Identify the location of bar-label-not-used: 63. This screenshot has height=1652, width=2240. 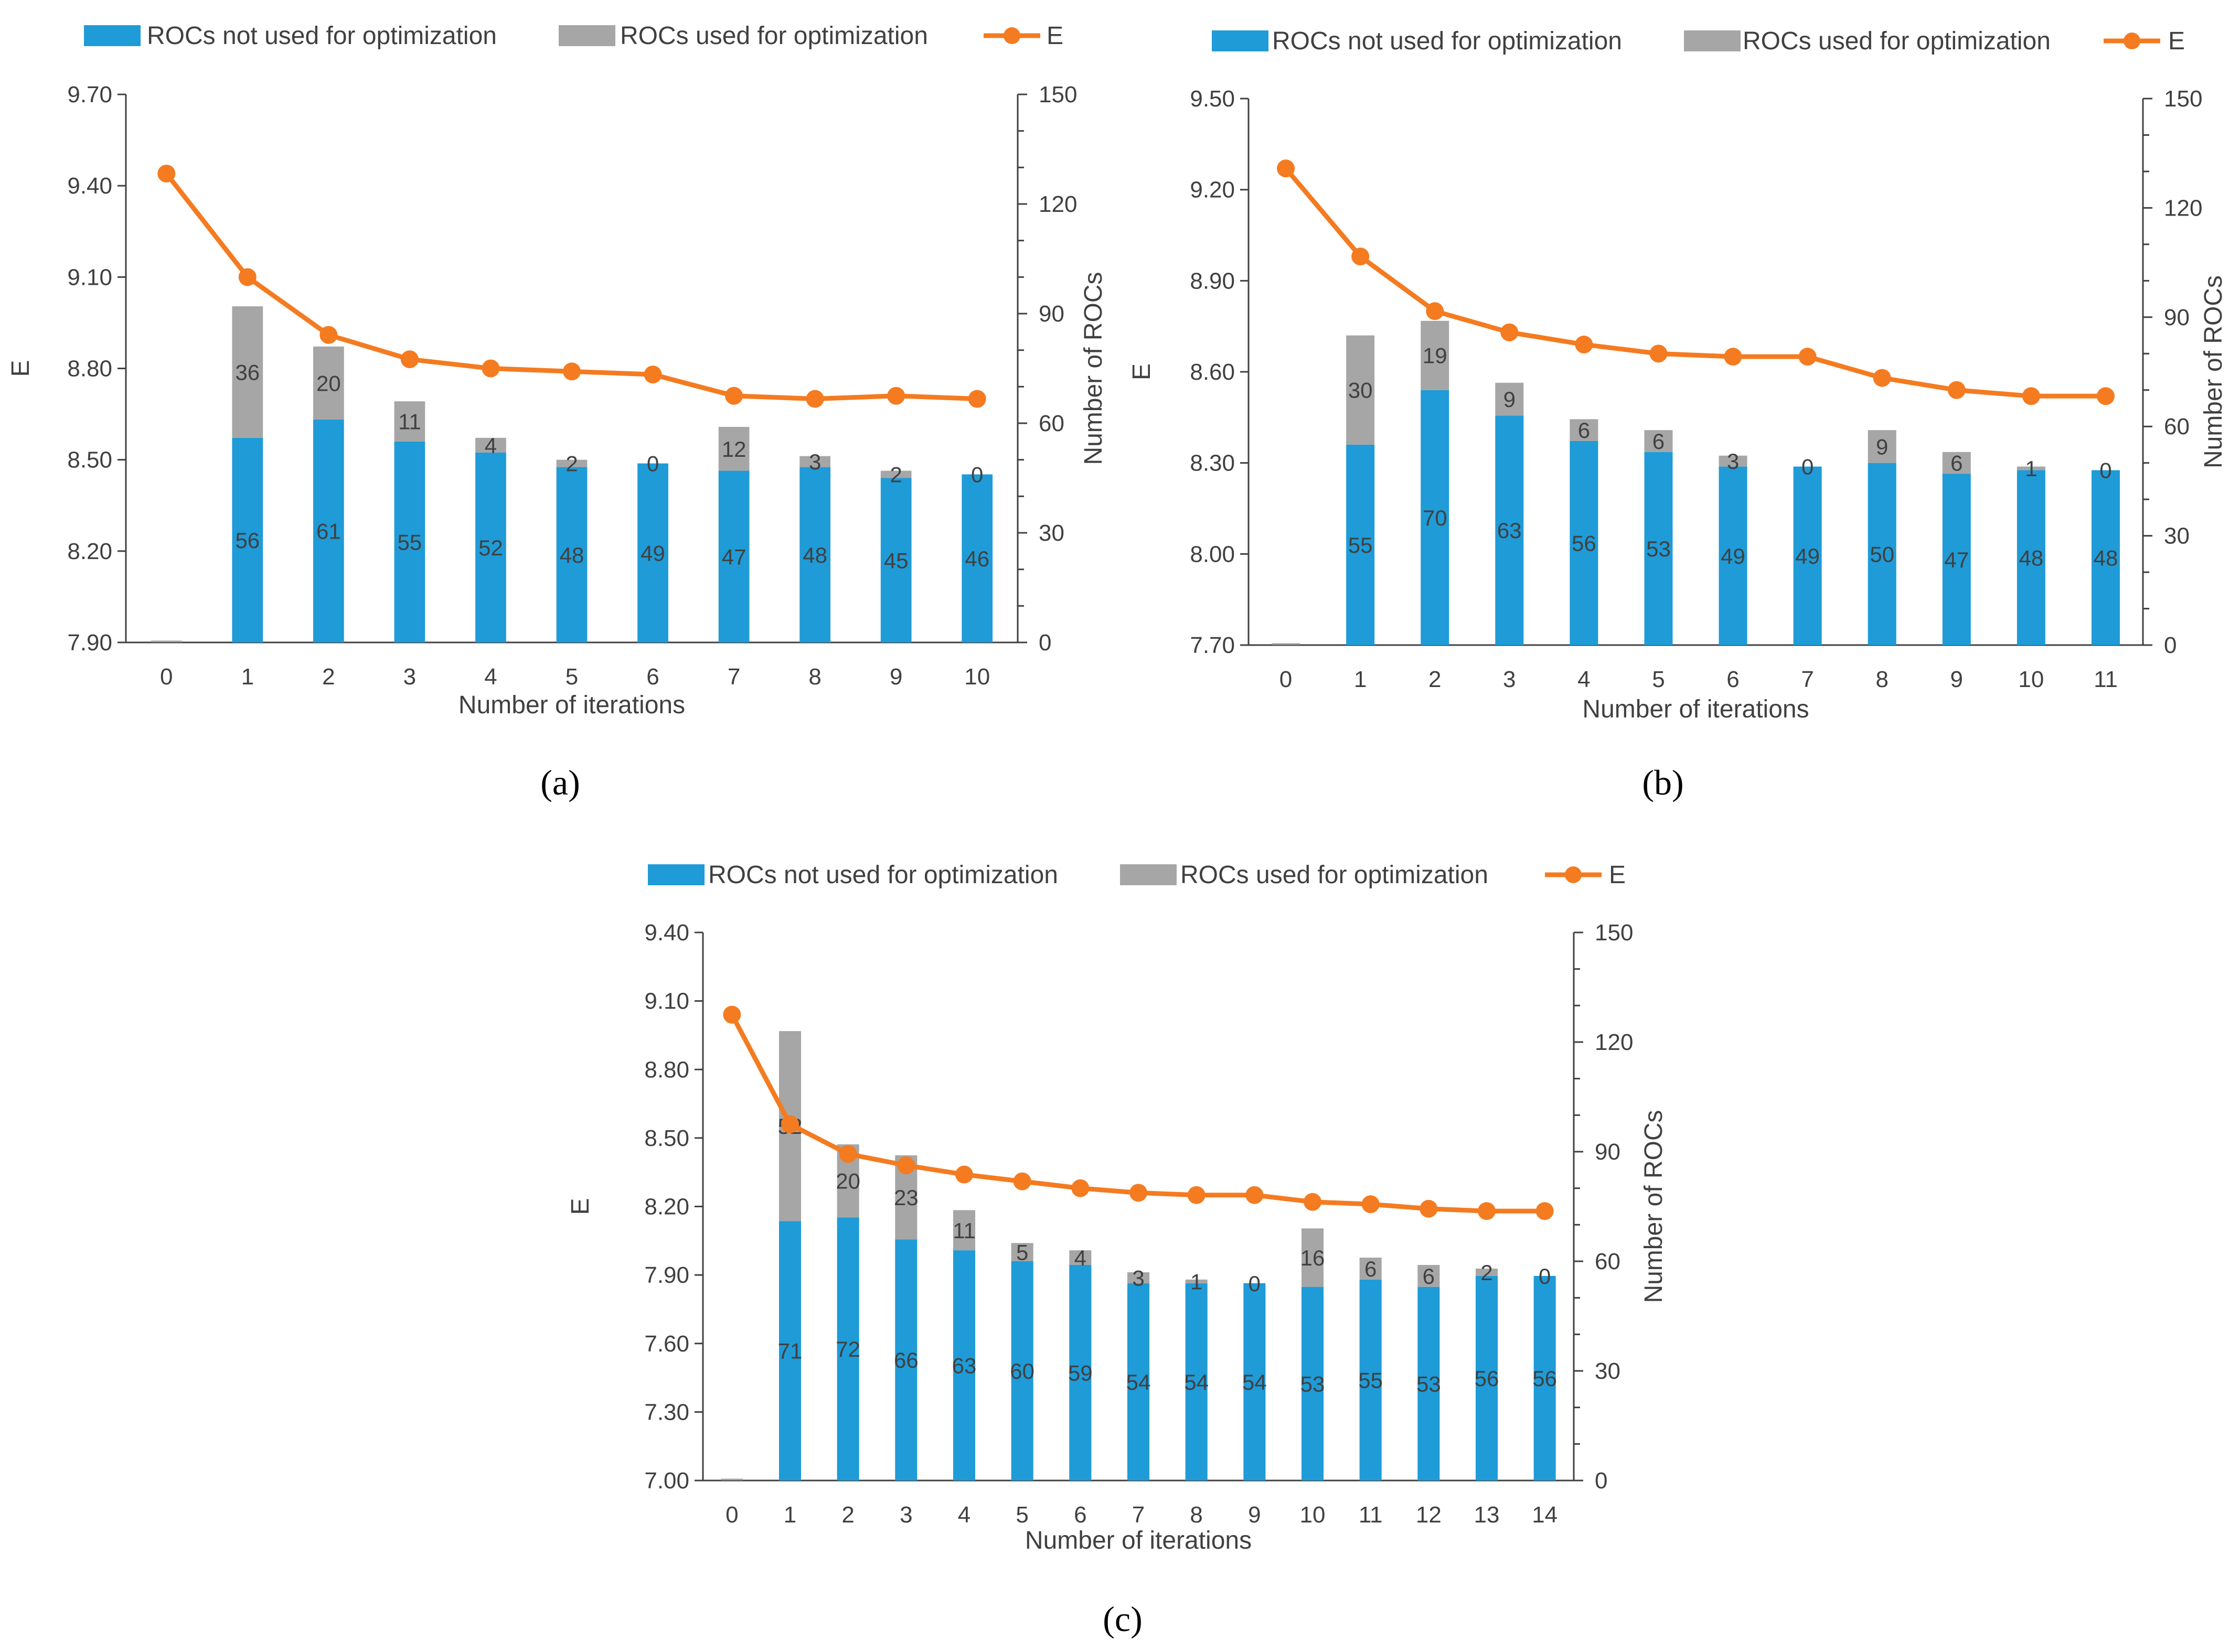
(1509, 530).